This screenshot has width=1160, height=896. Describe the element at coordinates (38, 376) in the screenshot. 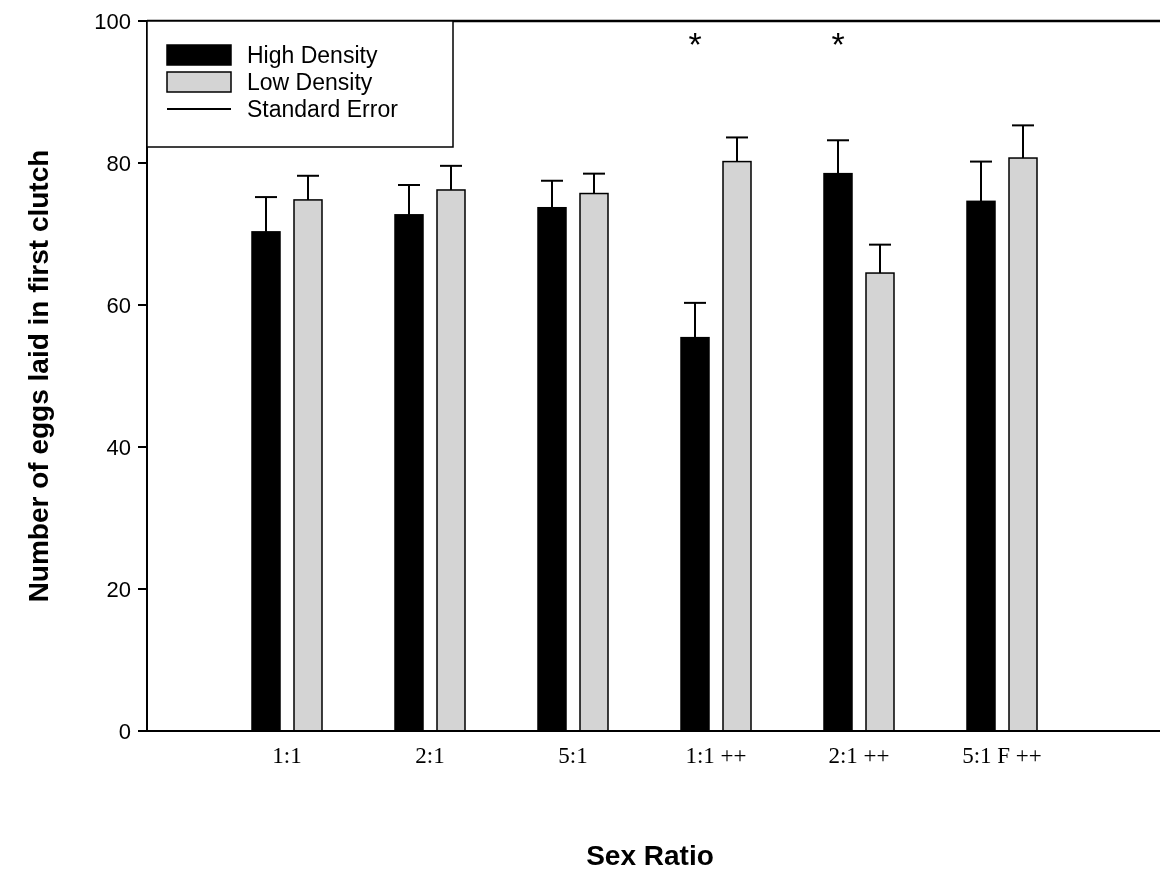

I see `y-axis-title: Number of eggs laid in first clutch` at that location.